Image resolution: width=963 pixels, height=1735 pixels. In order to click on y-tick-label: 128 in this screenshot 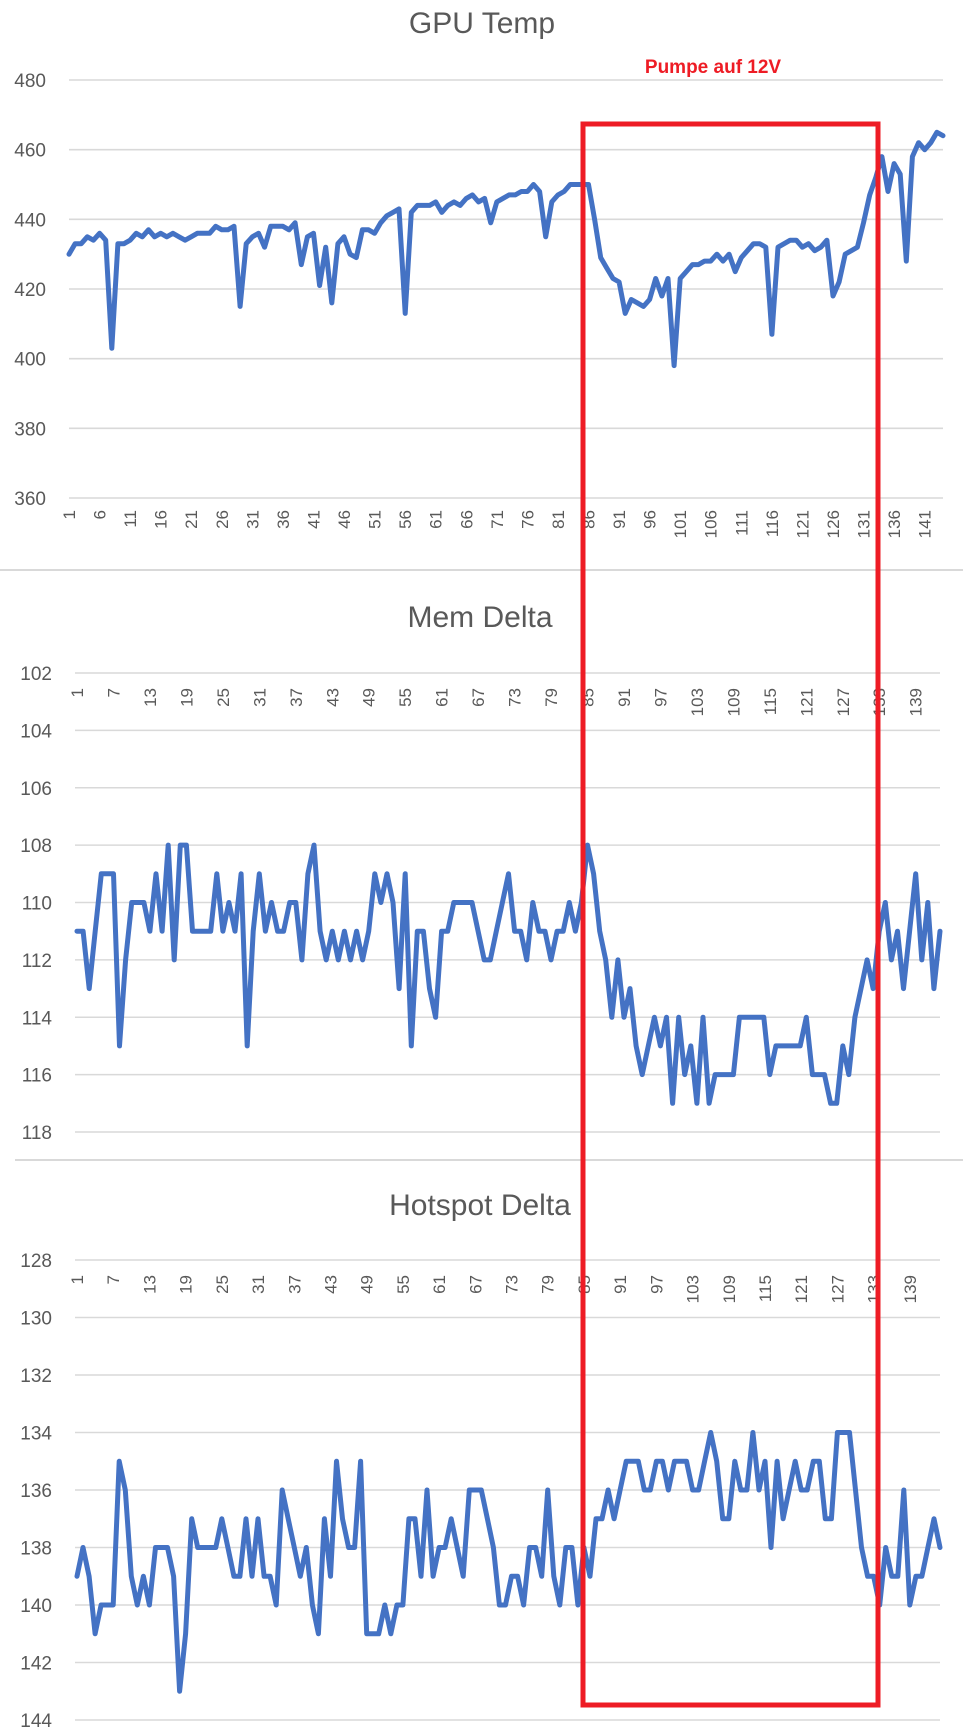, I will do `click(36, 1261)`.